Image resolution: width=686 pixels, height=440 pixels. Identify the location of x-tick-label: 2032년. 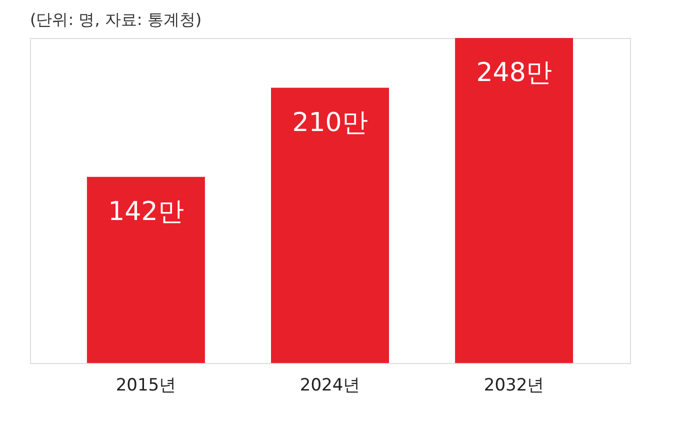
(514, 386).